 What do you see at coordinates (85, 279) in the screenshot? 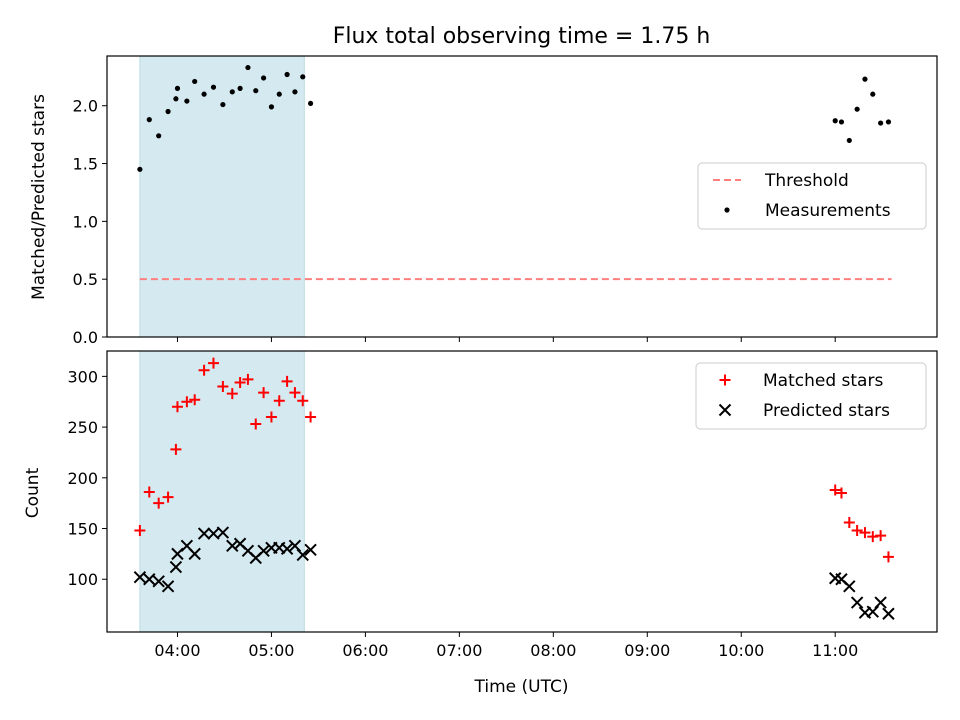
I see `top-y-tick-label: 0.5` at bounding box center [85, 279].